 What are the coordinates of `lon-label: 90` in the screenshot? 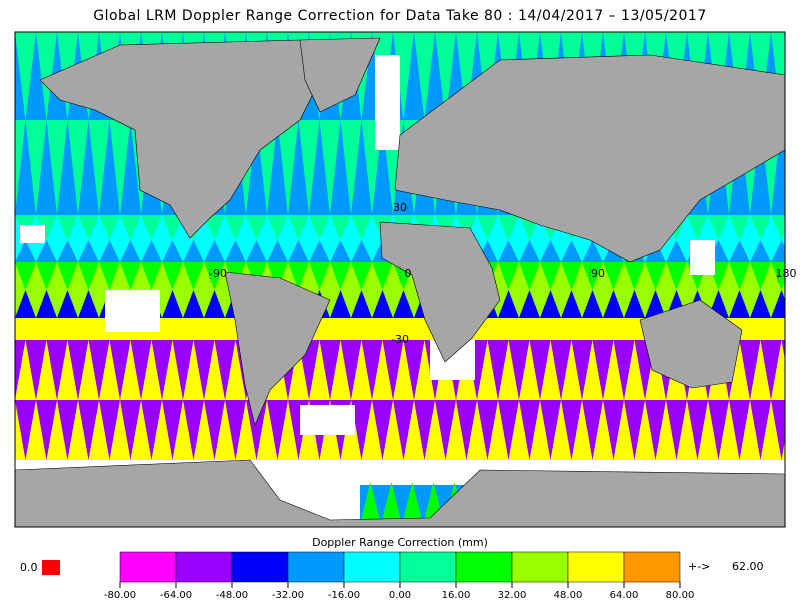 It's located at (598, 273).